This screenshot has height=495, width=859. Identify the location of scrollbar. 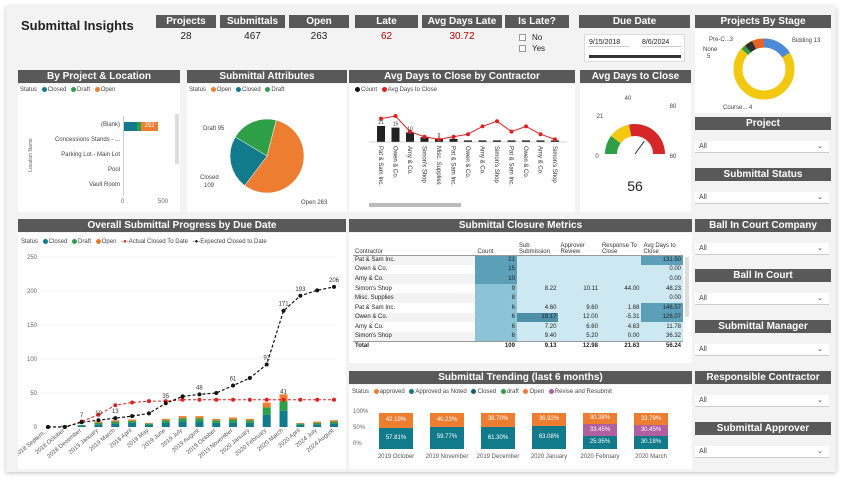
(177, 139).